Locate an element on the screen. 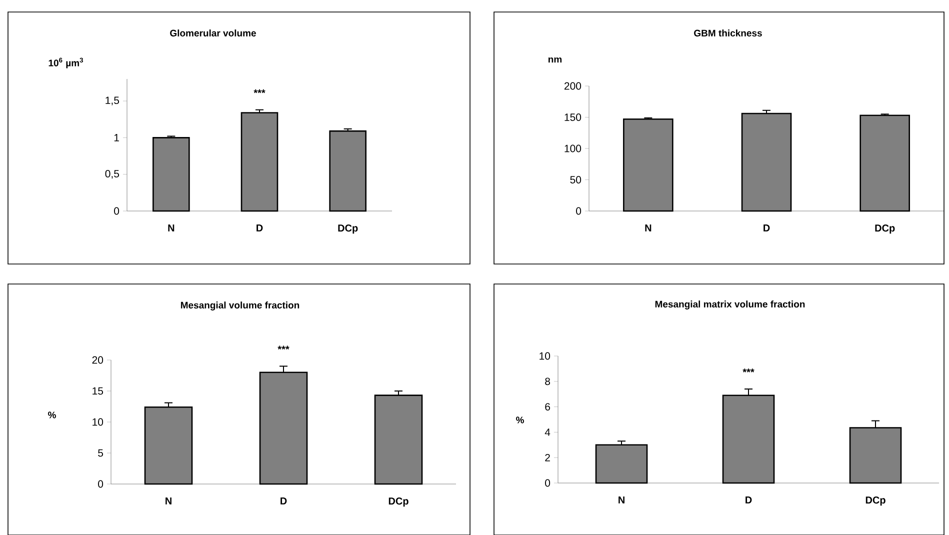  y-tick-label: 0,5 is located at coordinates (112, 174).